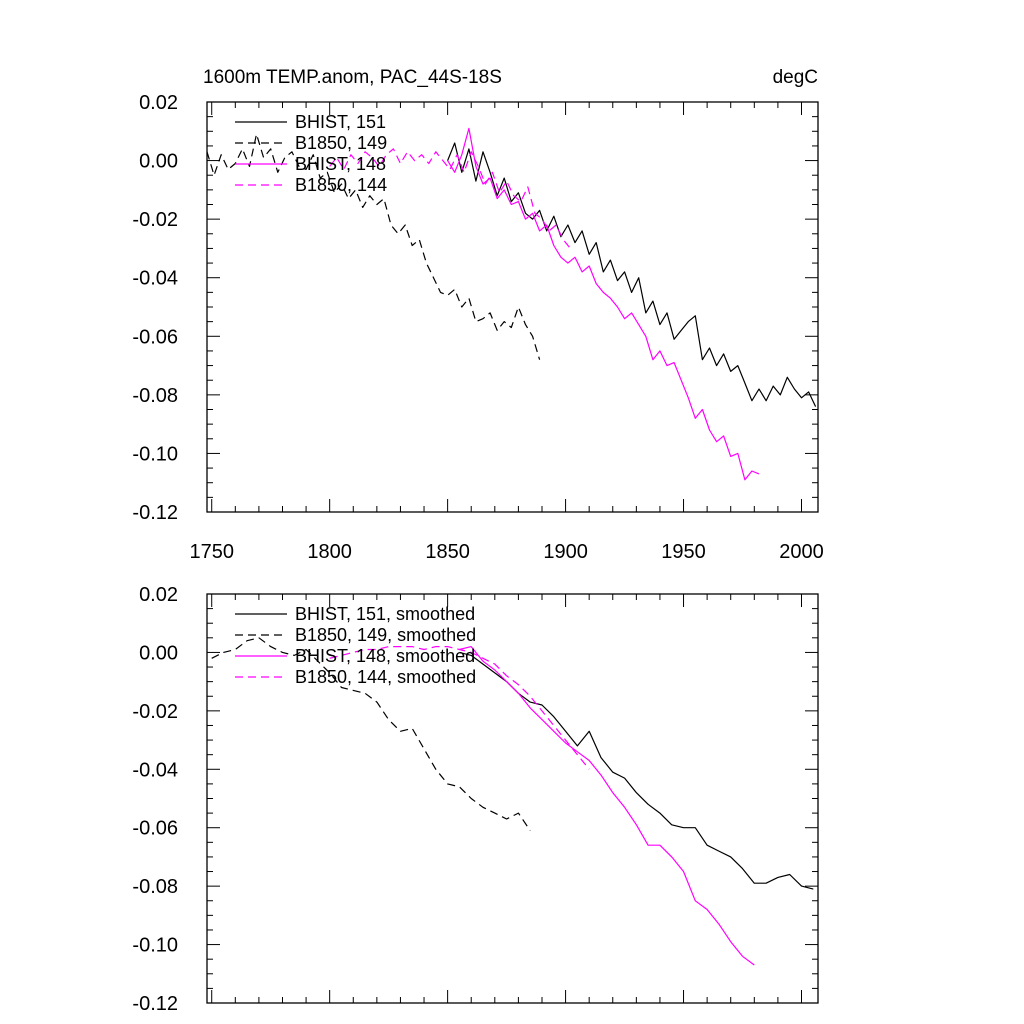  Describe the element at coordinates (341, 185) in the screenshot. I see `chart-1-legend-label-4: B1850, 144` at that location.